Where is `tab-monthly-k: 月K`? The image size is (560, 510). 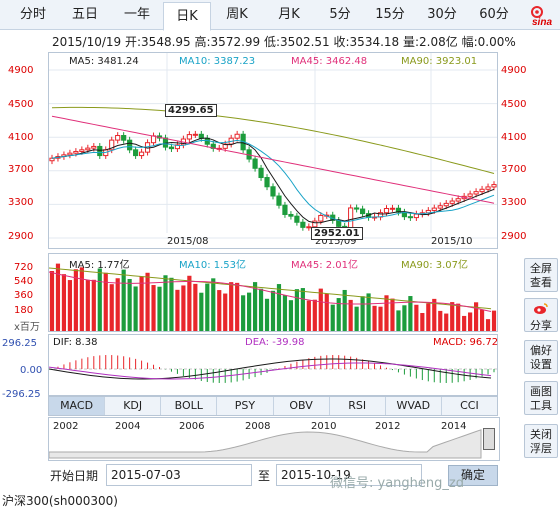 tab-monthly-k: 月K is located at coordinates (289, 14).